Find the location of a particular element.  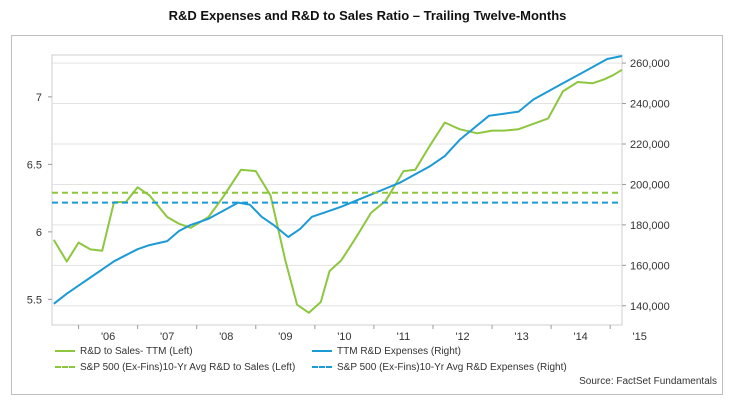

source-note: Source: FactSet Fundamentals is located at coordinates (648, 381).